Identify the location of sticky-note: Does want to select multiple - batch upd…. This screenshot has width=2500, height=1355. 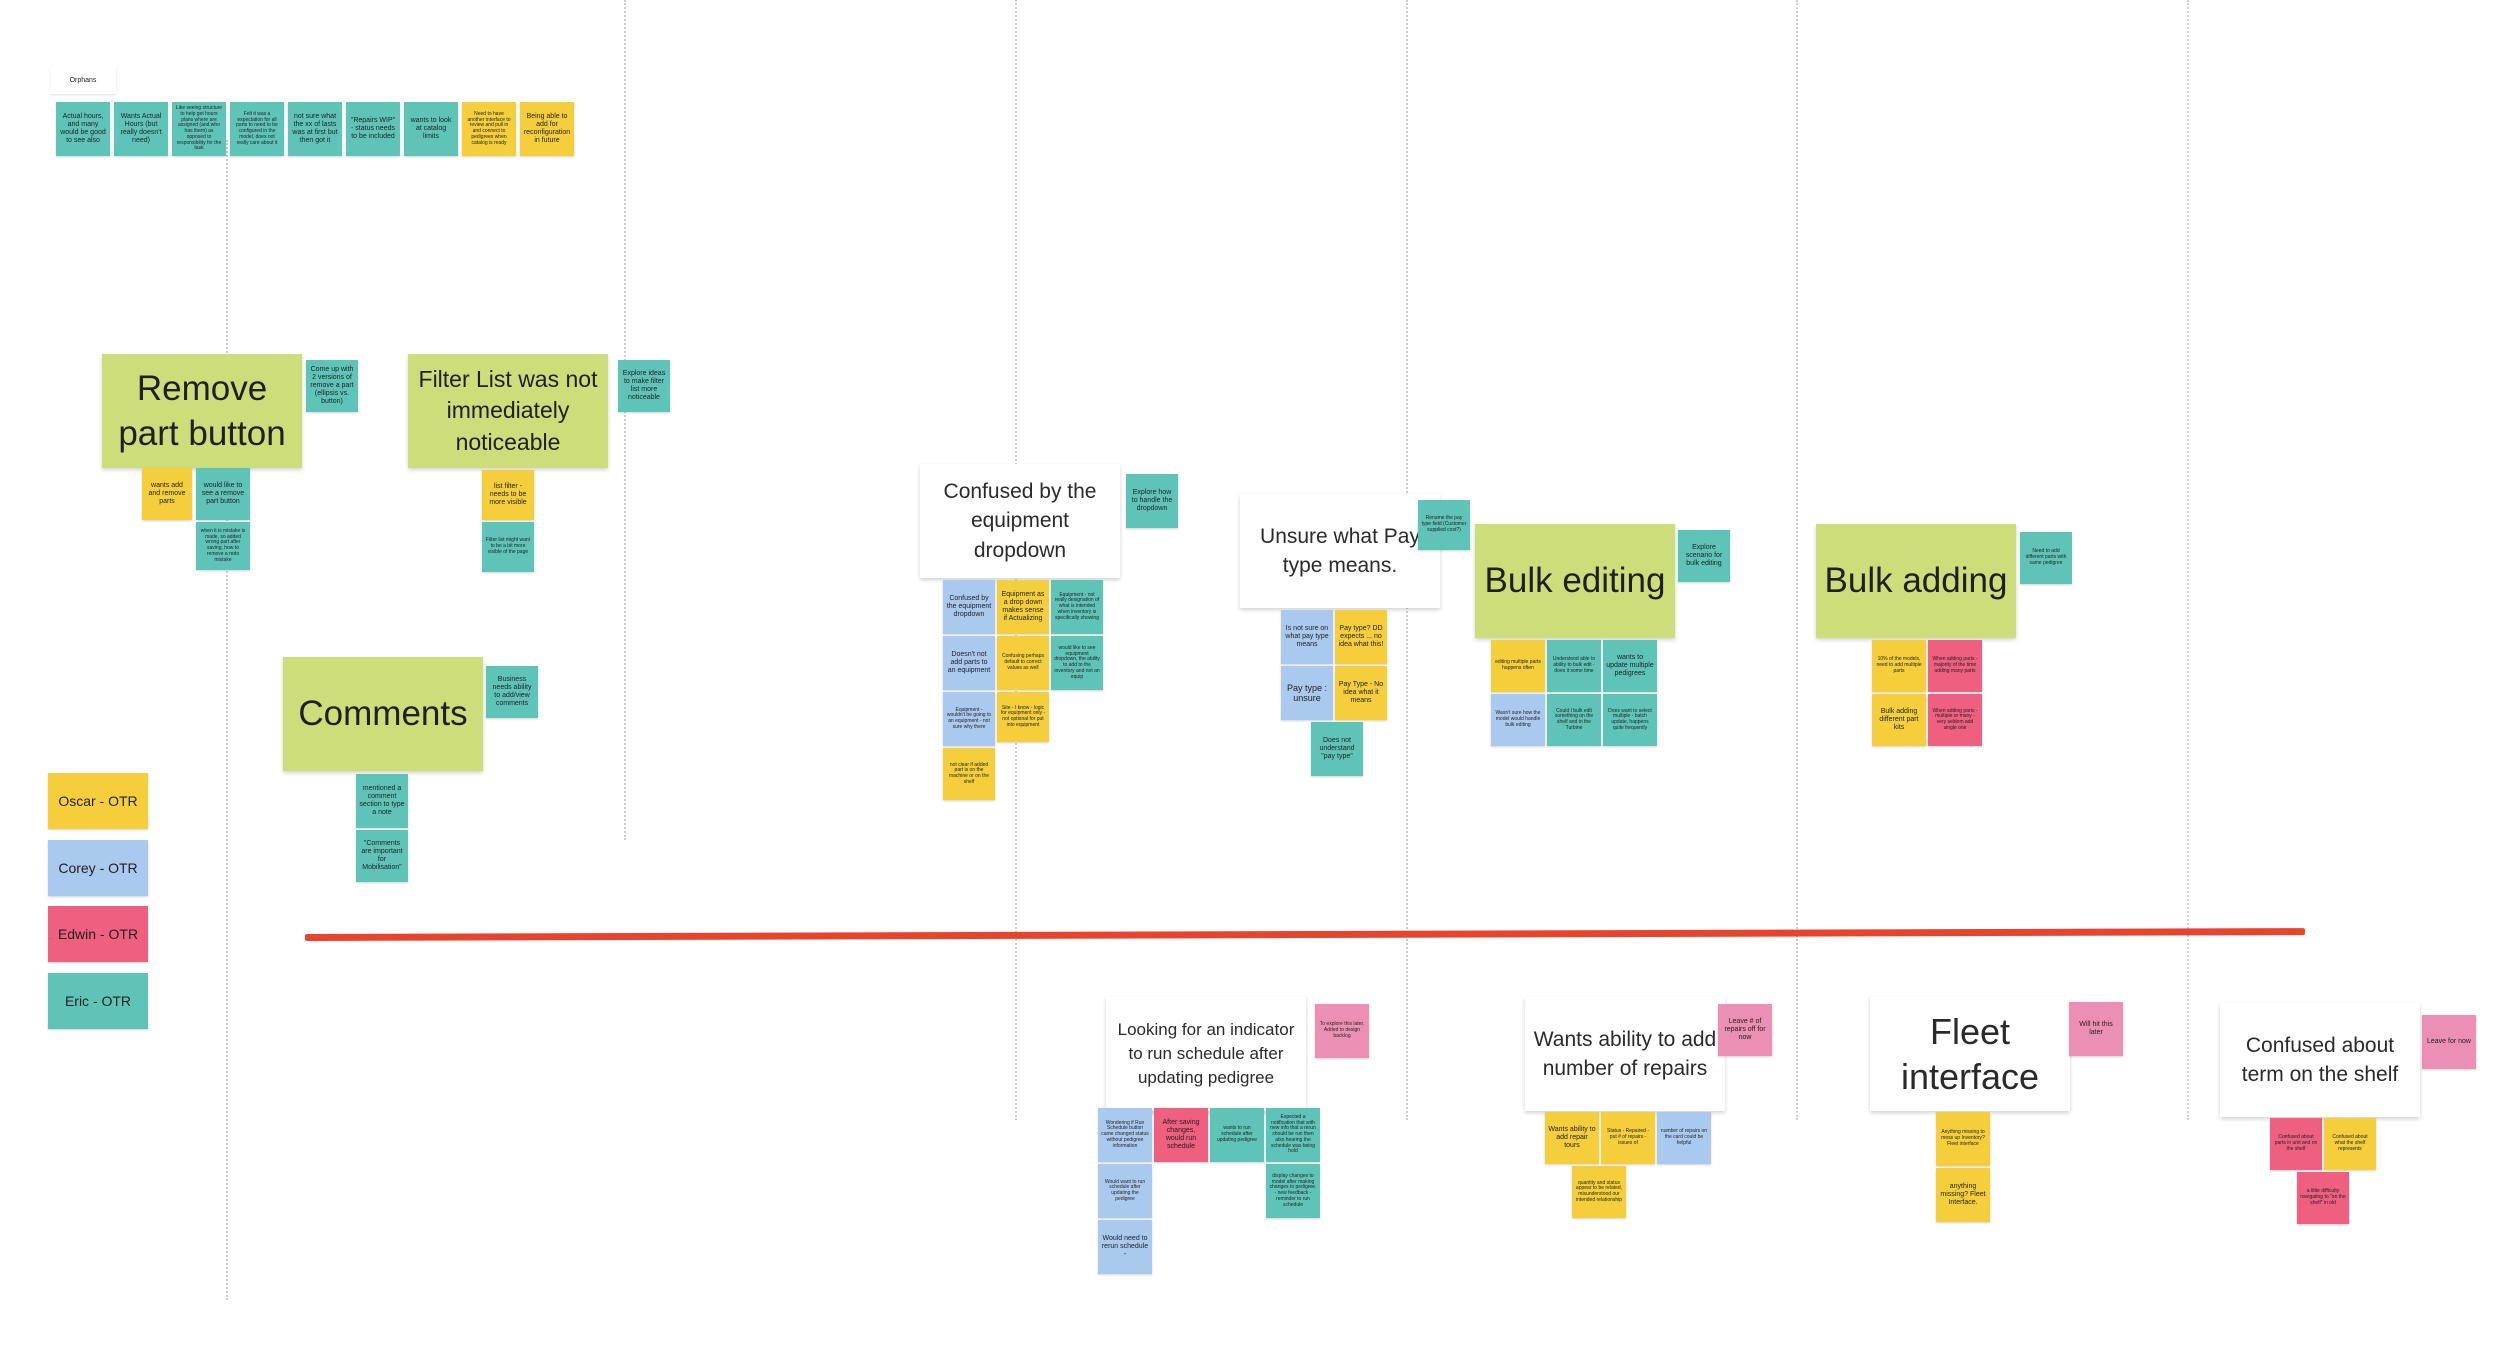
(1630, 720).